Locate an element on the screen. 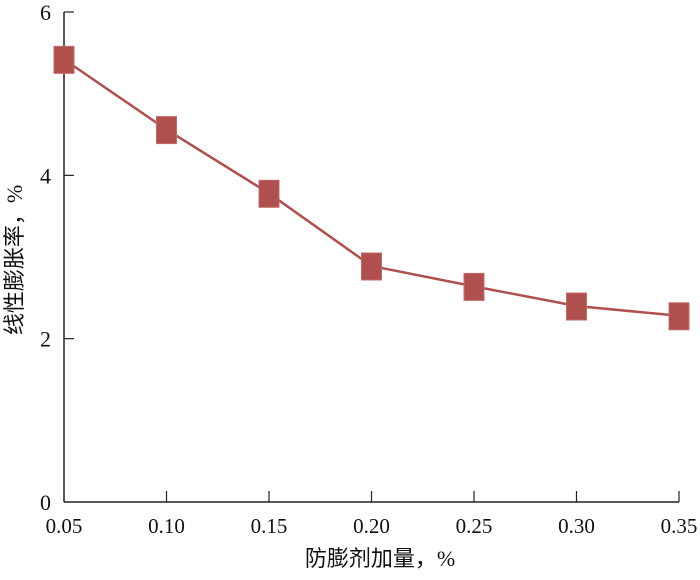 The height and width of the screenshot is (580, 700). x-tick-label: 0.15 is located at coordinates (269, 526).